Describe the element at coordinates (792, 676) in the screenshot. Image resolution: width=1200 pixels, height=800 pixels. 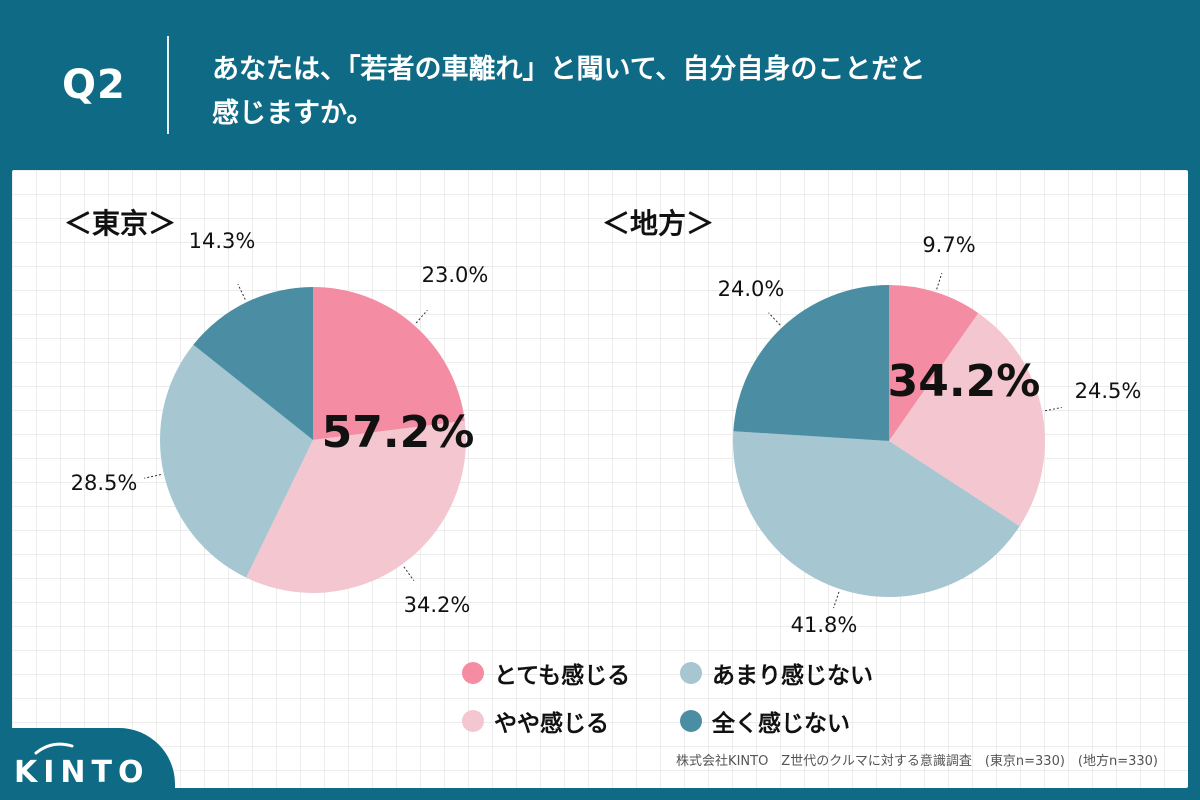
I see `legend-label-notmuch: あまり感じない` at that location.